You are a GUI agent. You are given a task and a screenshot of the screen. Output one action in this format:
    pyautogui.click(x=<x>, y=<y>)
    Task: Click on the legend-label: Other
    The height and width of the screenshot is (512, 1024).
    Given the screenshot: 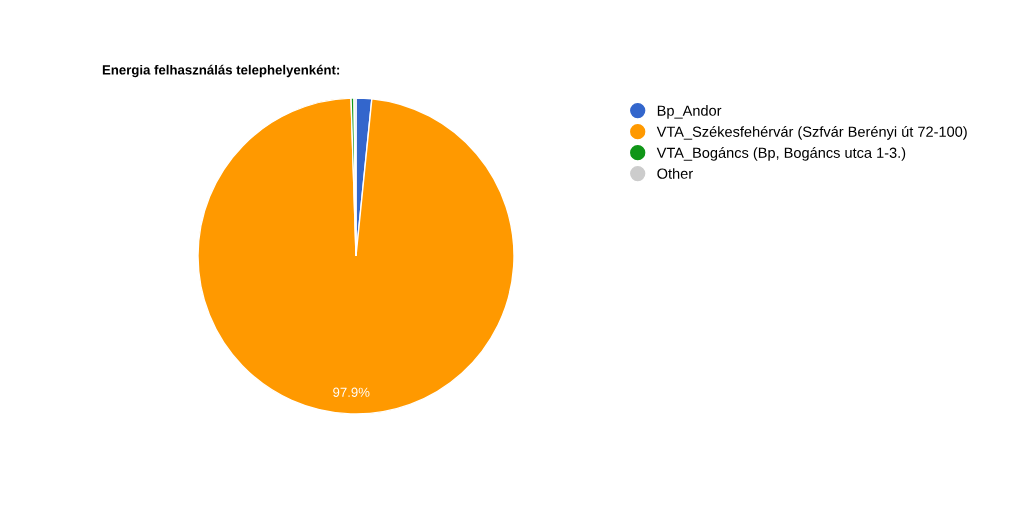 What is the action you would take?
    pyautogui.click(x=675, y=173)
    